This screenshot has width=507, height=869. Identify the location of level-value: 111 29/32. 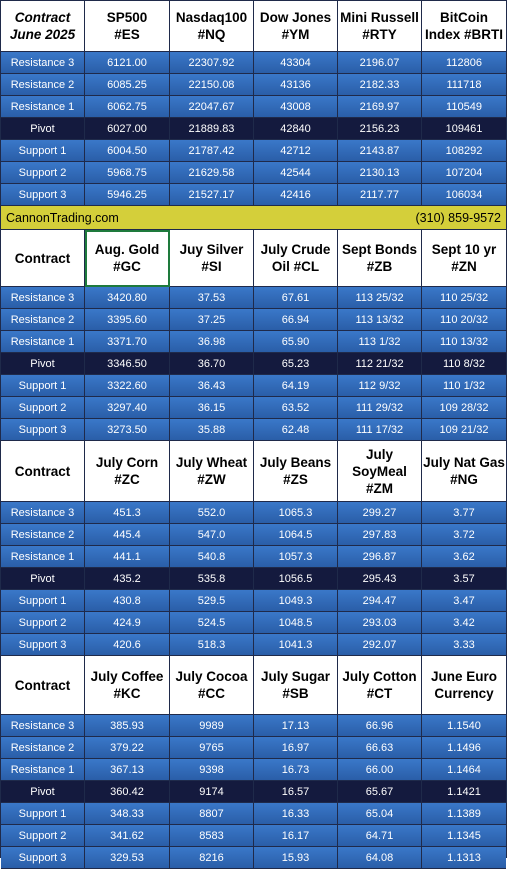
(380, 408).